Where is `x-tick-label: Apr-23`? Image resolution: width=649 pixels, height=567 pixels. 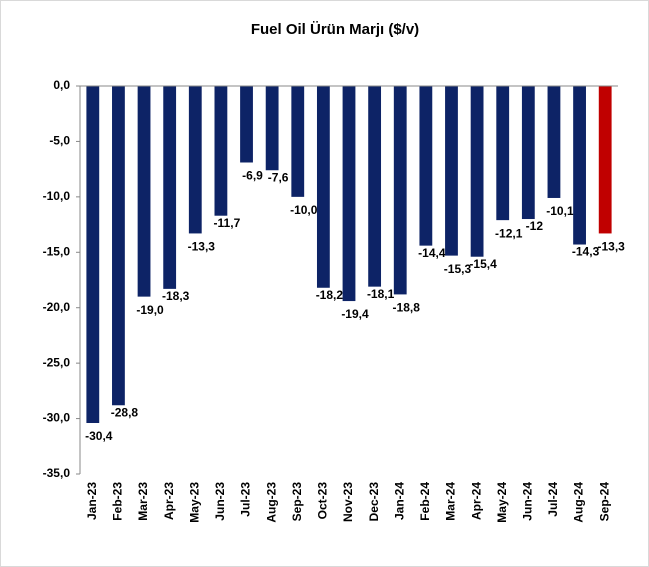
x-tick-label: Apr-23 is located at coordinates (169, 501).